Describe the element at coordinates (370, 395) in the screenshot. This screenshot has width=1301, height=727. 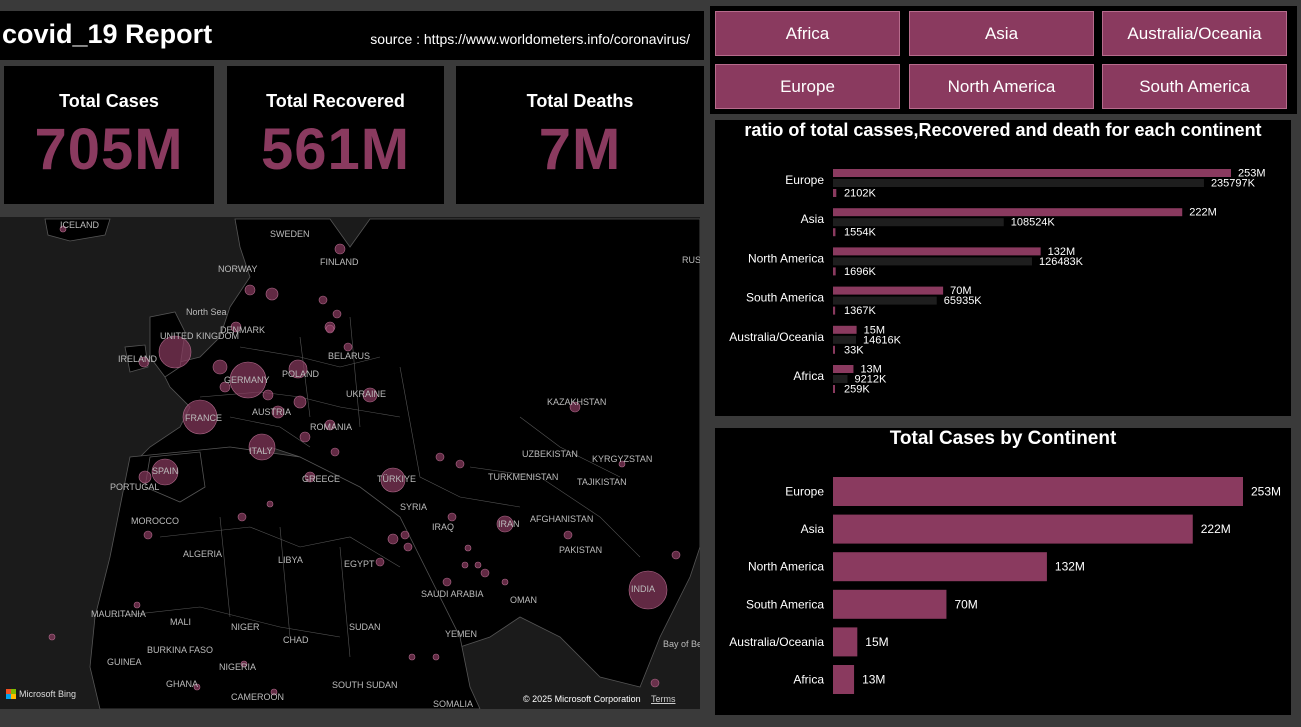
I see `bubble-ukraine` at that location.